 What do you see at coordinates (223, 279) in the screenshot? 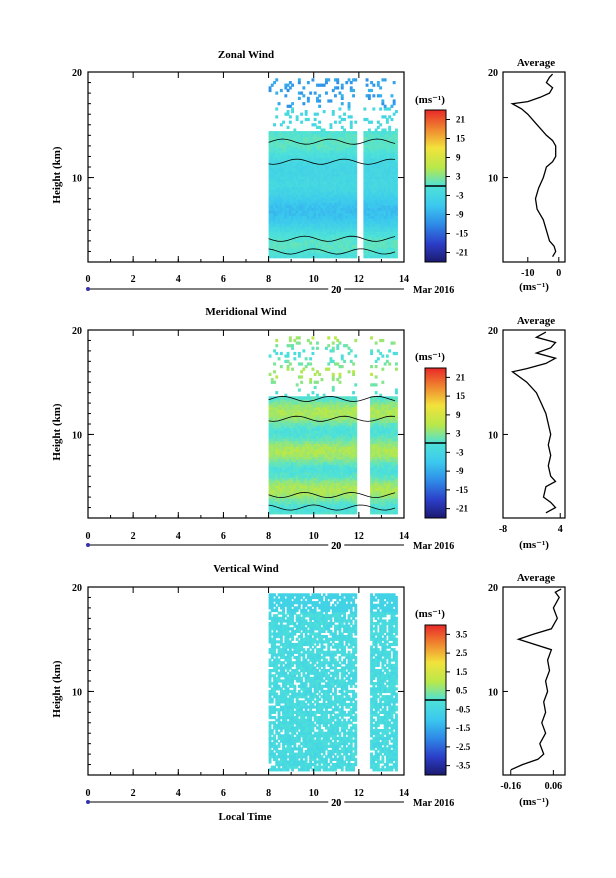
I see `x-tick-label: 6` at bounding box center [223, 279].